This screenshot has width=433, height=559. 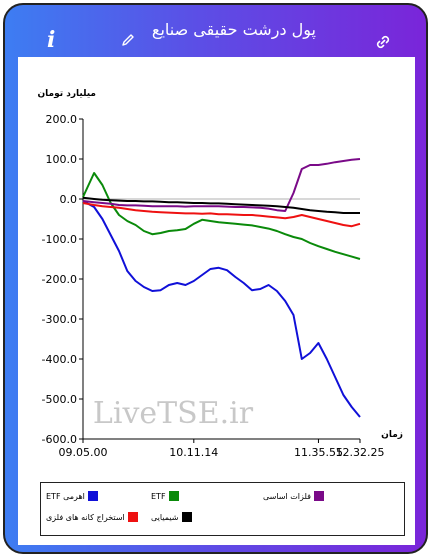 I want to click on legend-label: شیمیایی, so click(x=165, y=517).